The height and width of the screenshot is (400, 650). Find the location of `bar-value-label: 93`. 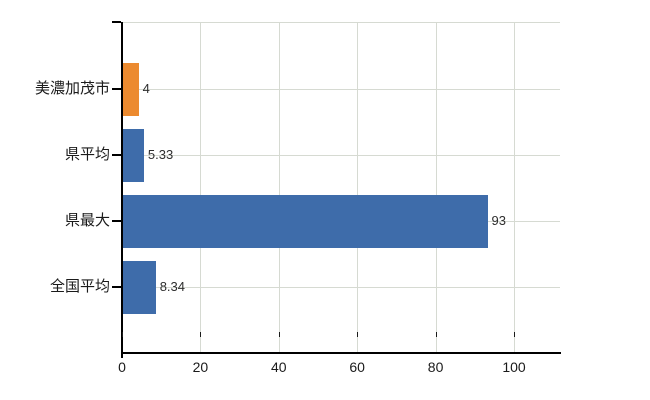

bar-value-label: 93 is located at coordinates (499, 220).